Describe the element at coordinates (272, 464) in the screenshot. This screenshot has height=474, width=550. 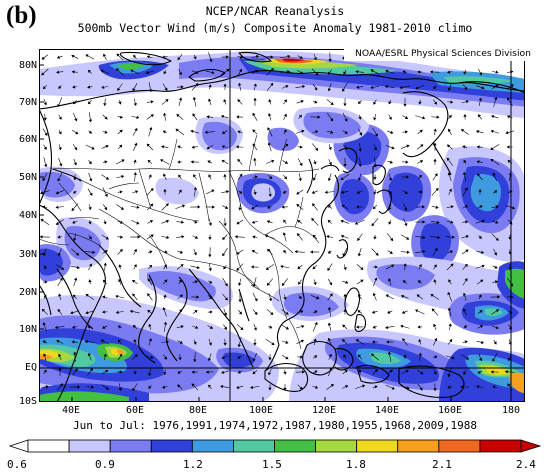
I see `colorbar-label-1.5: 1.5` at that location.